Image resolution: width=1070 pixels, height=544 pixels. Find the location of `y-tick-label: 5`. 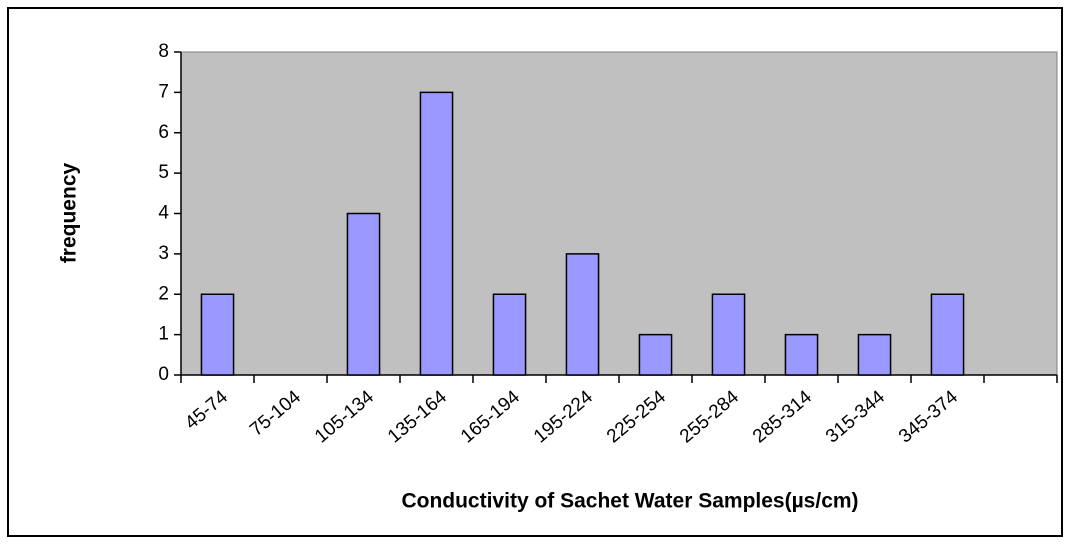

y-tick-label: 5 is located at coordinates (163, 172).